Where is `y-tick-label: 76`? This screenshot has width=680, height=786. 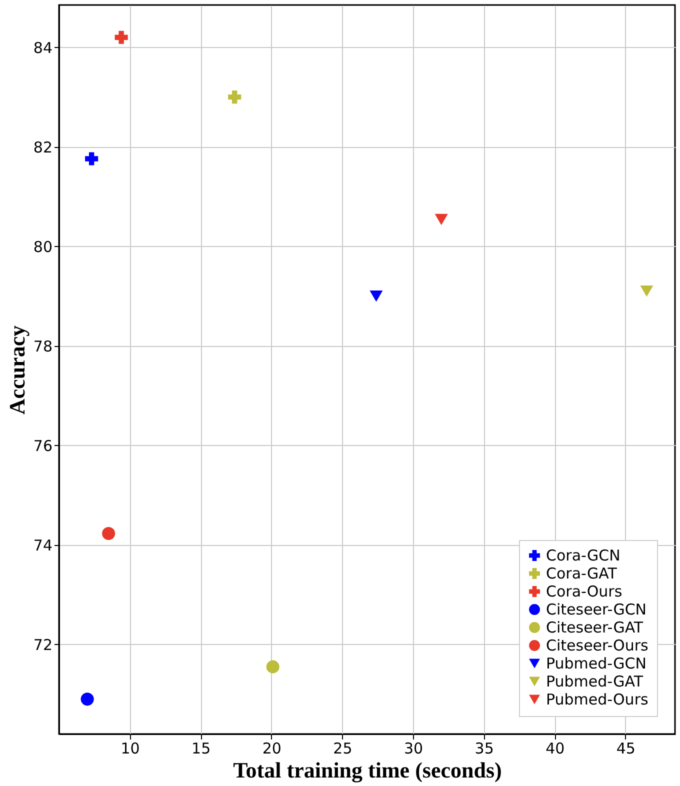
y-tick-label: 76 is located at coordinates (42, 445).